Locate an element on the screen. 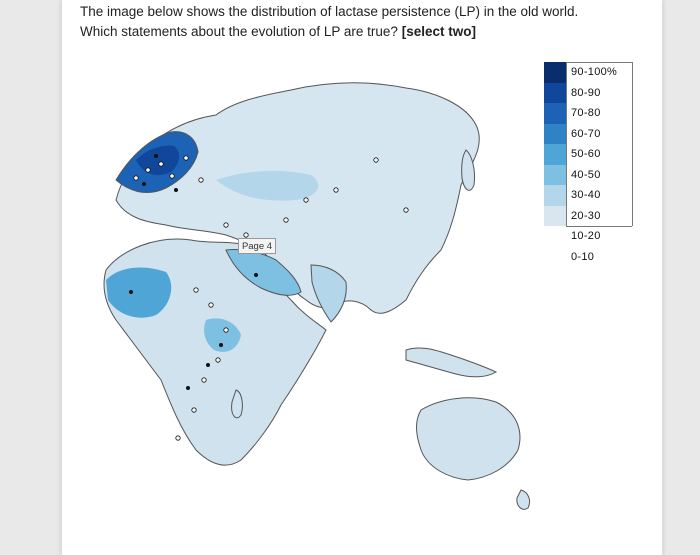 This screenshot has width=700, height=555. east-africa-lp-zone is located at coordinates (222, 335).